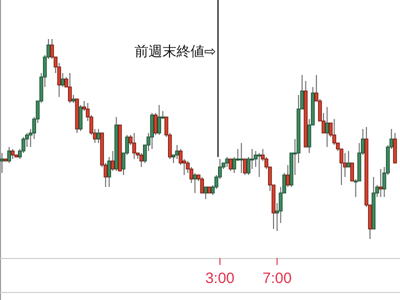 The width and height of the screenshot is (400, 300). I want to click on x-tick-label: 7:00, so click(277, 278).